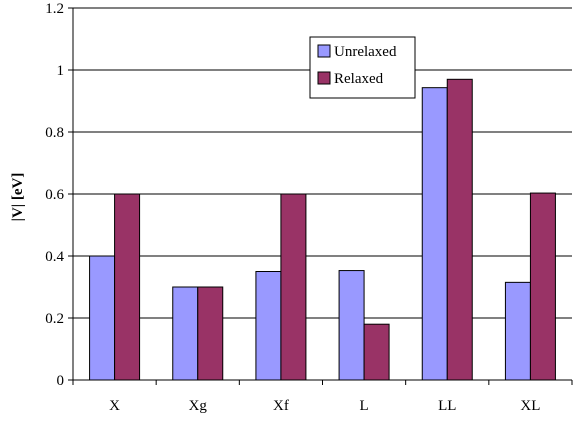 The width and height of the screenshot is (581, 429). Describe the element at coordinates (18, 197) in the screenshot. I see `y-axis-label: |V| [eV]` at that location.